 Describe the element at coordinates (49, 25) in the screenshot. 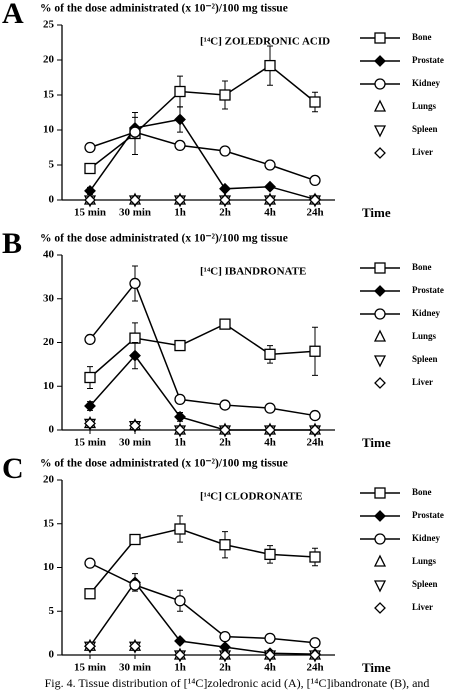

I see `y-tick-label: 25` at that location.